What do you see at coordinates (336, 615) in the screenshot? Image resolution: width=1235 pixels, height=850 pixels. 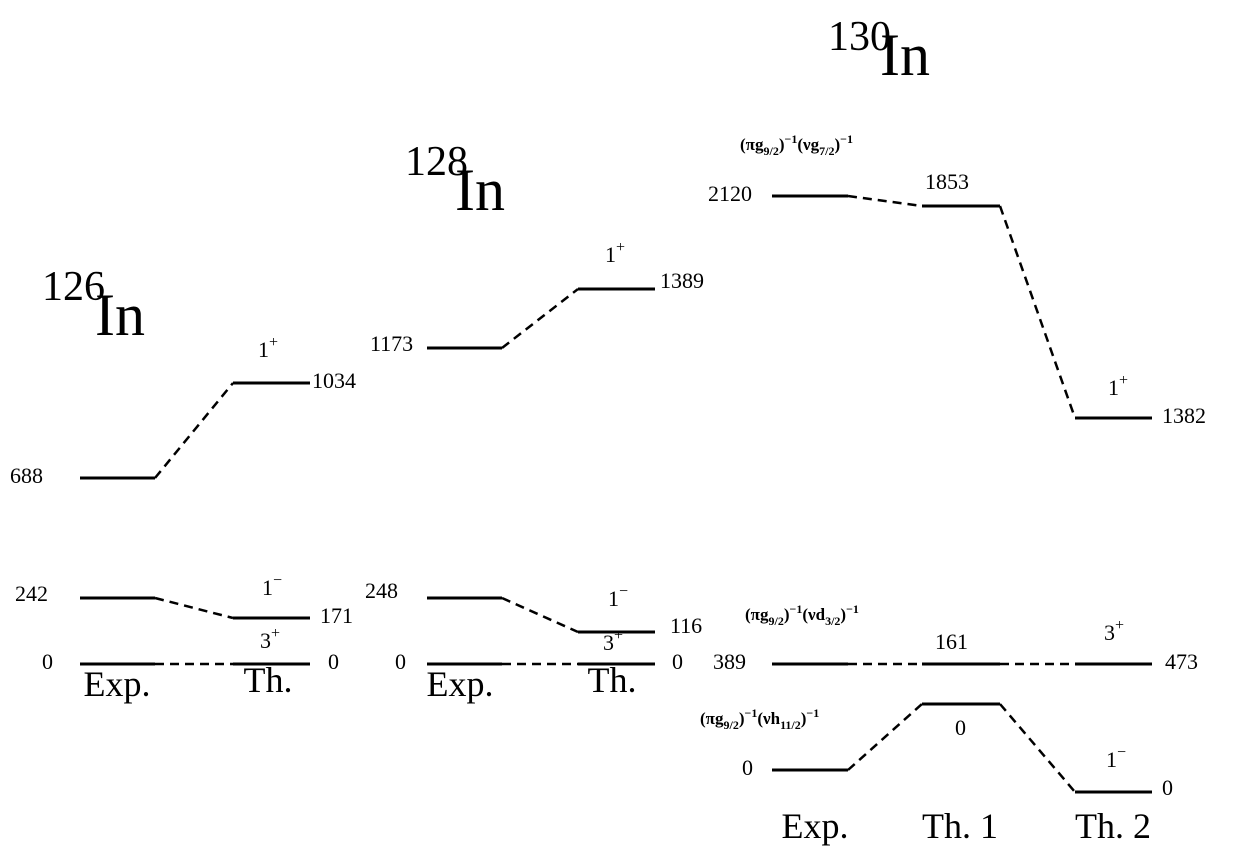 I see `level-energy: 171` at bounding box center [336, 615].